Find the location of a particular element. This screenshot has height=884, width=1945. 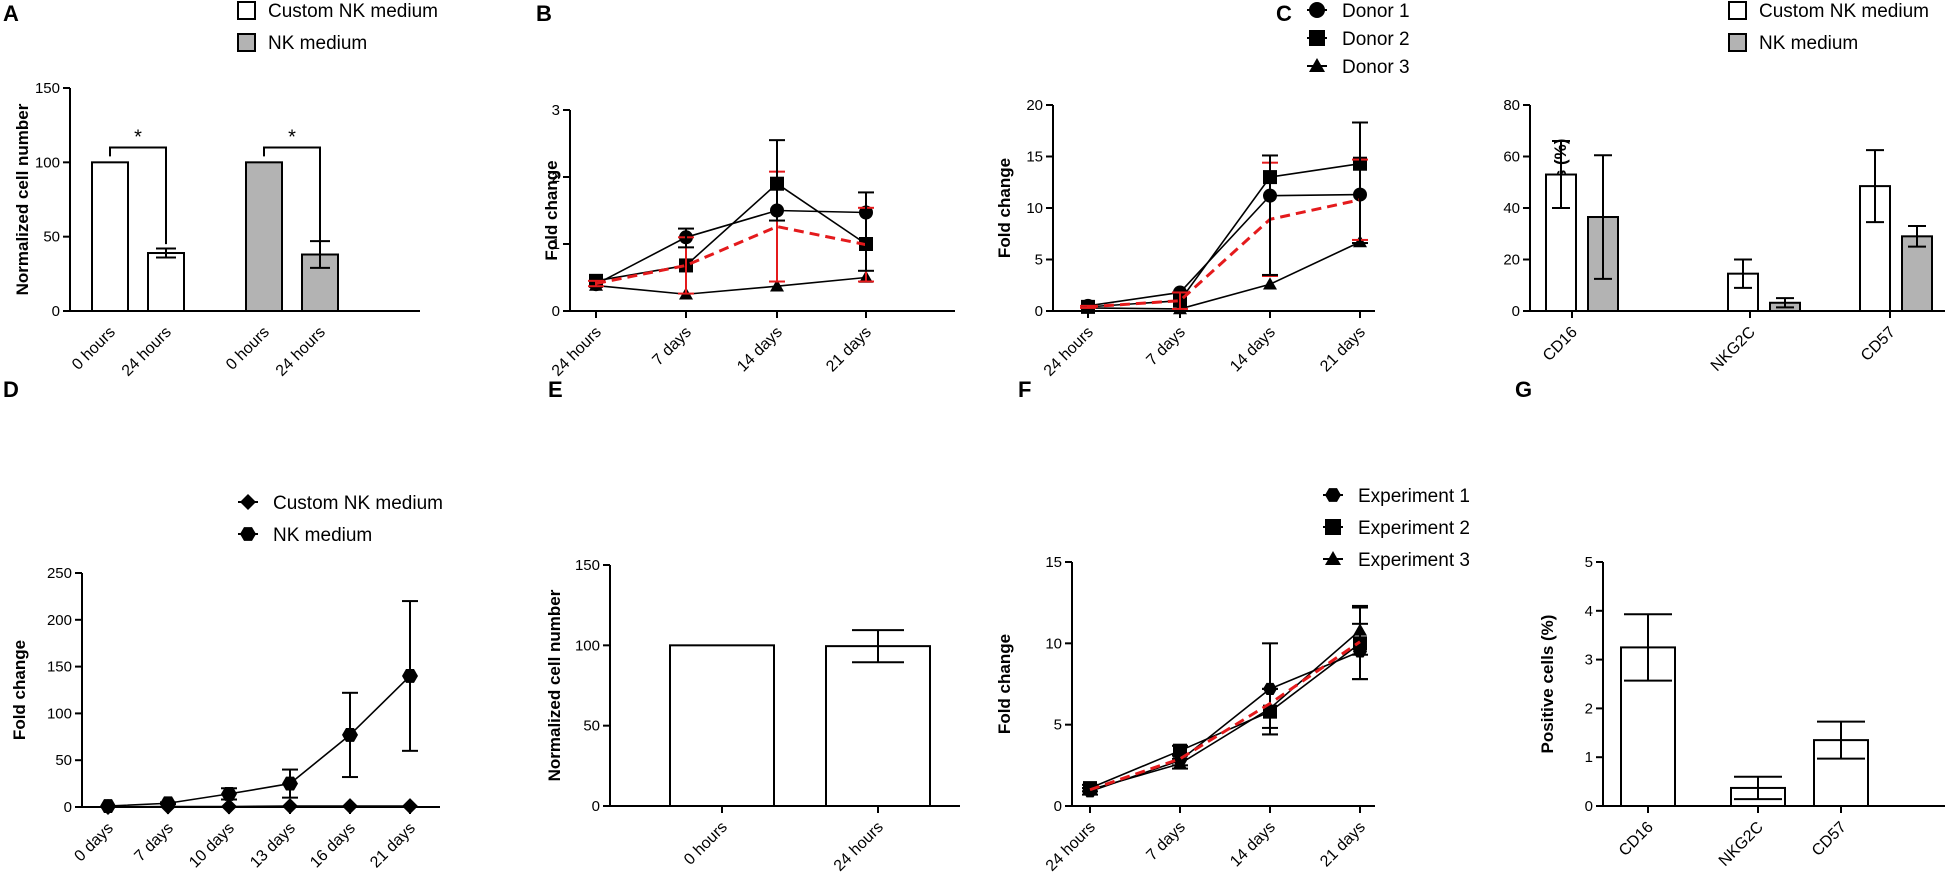

panel-e-x-tick-label: 24 hours is located at coordinates (859, 847).